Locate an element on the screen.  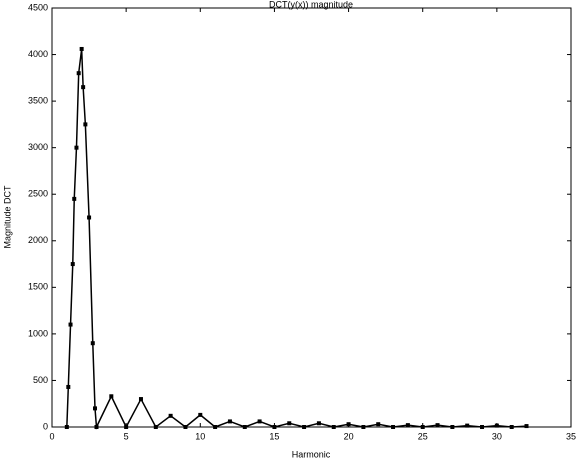
y-tick-label: 1500 is located at coordinates (38, 287).